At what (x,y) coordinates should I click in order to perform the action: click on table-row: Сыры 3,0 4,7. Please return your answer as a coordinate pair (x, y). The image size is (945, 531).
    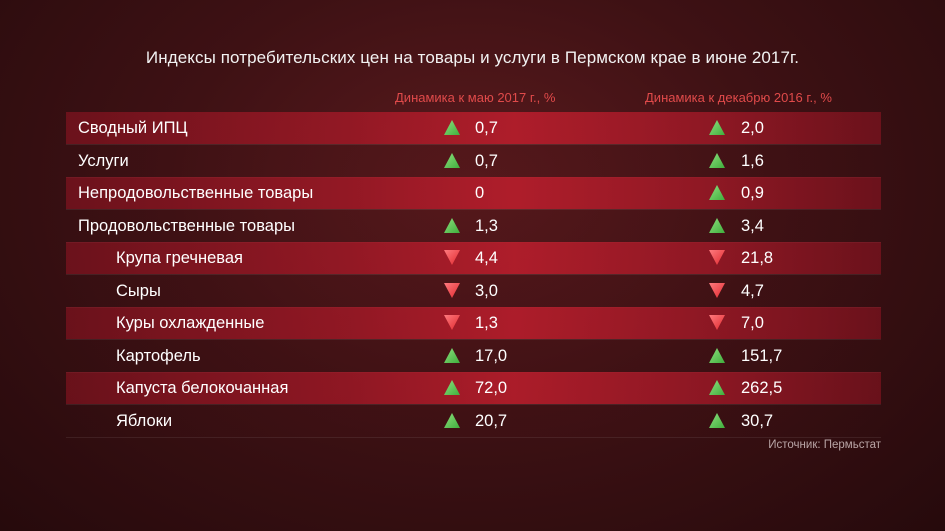
    Looking at the image, I should click on (473, 291).